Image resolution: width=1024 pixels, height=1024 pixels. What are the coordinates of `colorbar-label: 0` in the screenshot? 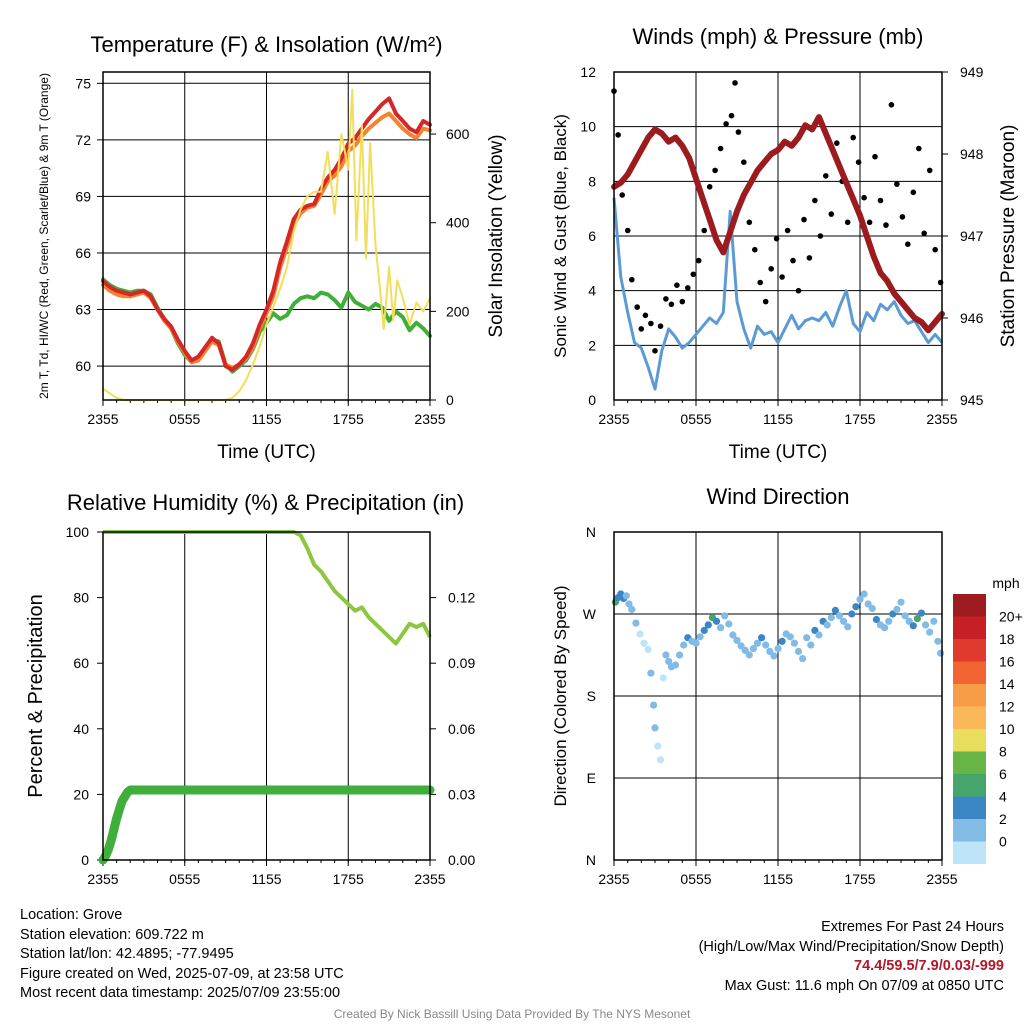 It's located at (1003, 842).